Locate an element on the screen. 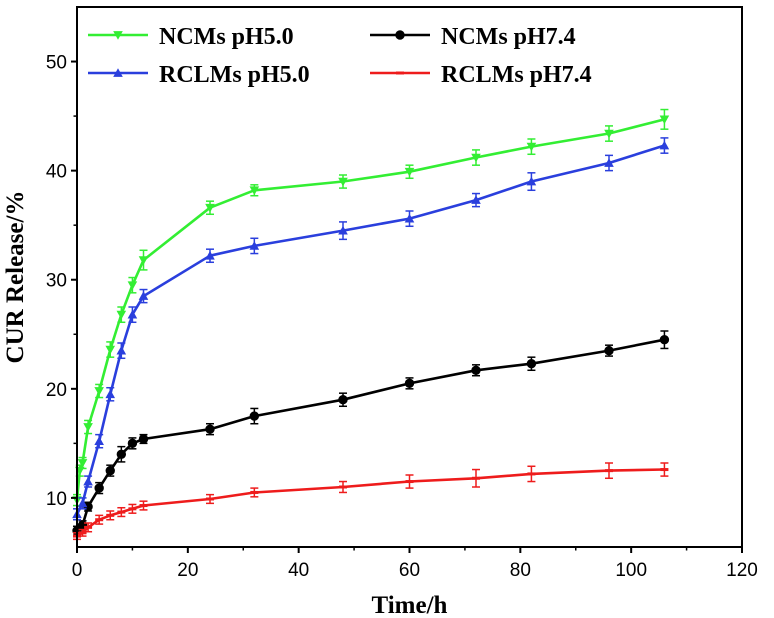  series-line is located at coordinates (370, 503).